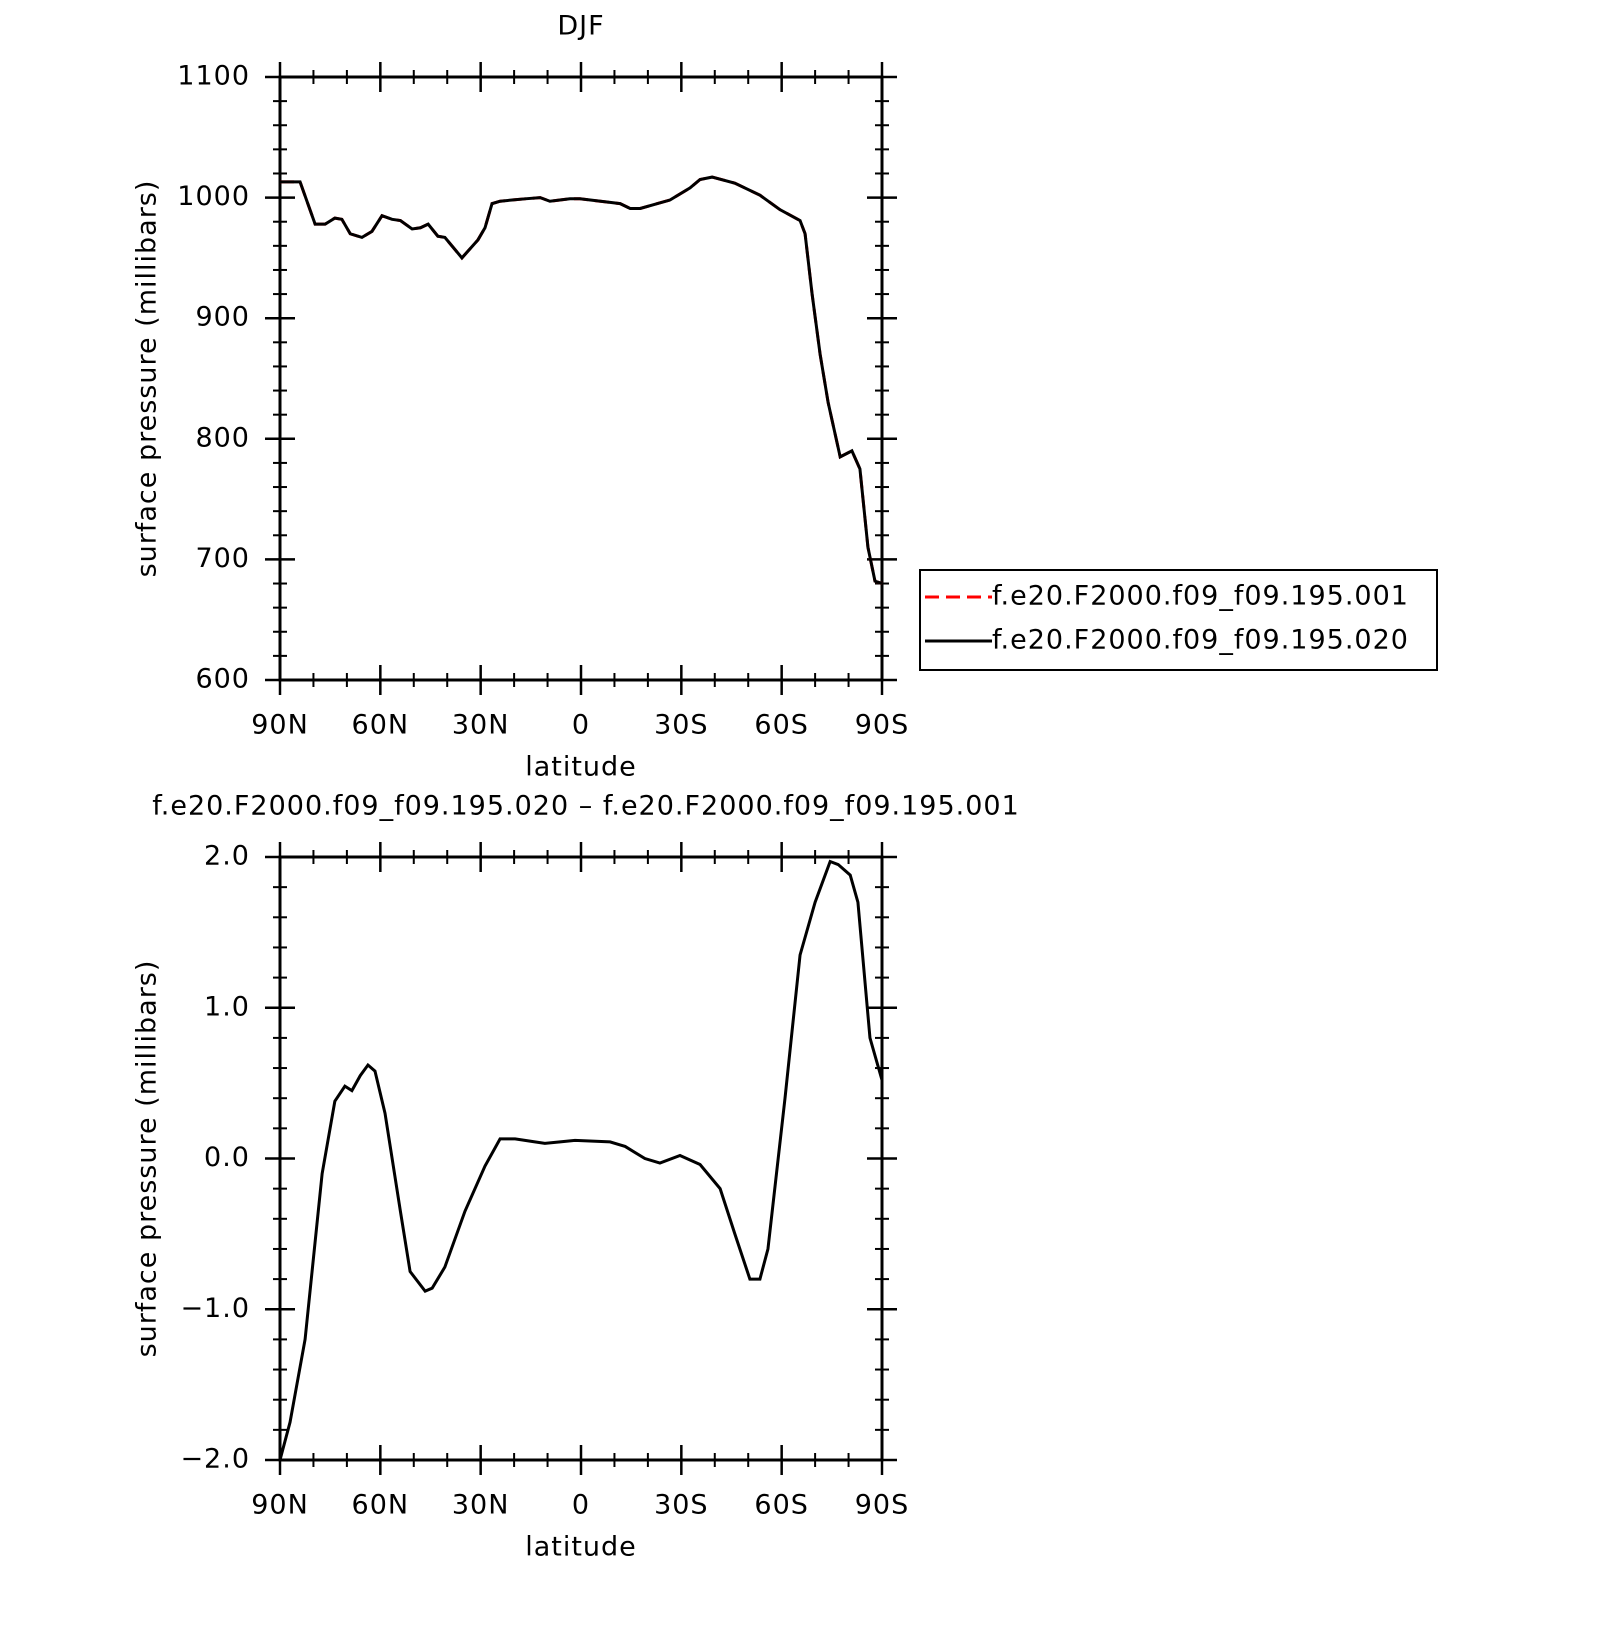 This screenshot has width=1605, height=1635. Describe the element at coordinates (222, 558) in the screenshot. I see `y-tick-label: 700` at that location.